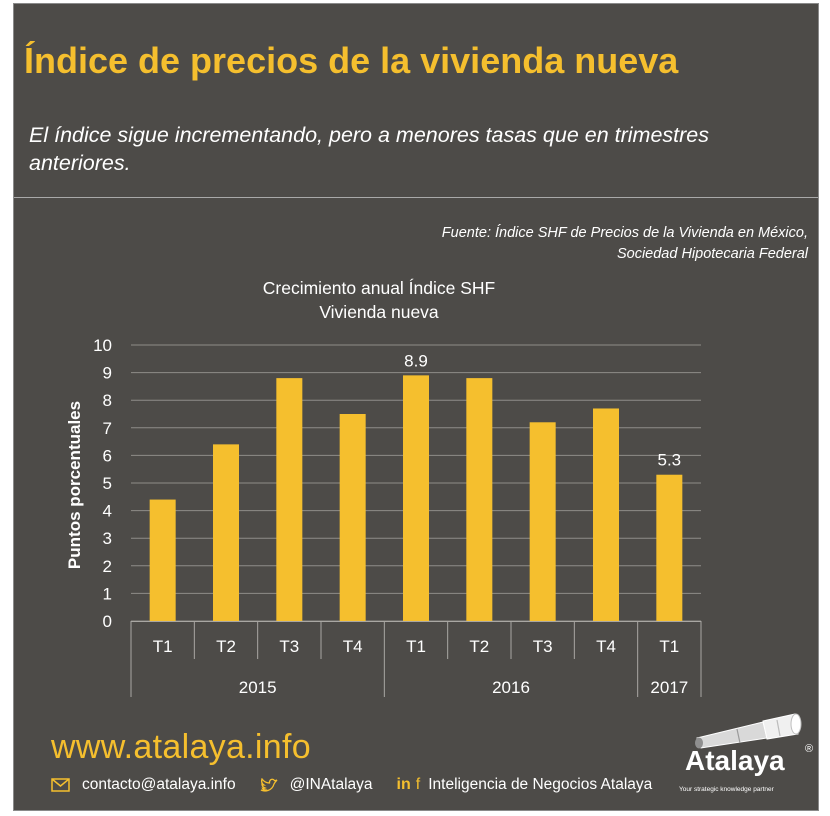 The height and width of the screenshot is (816, 830). Describe the element at coordinates (269, 785) in the screenshot. I see `twitter-icon` at that location.